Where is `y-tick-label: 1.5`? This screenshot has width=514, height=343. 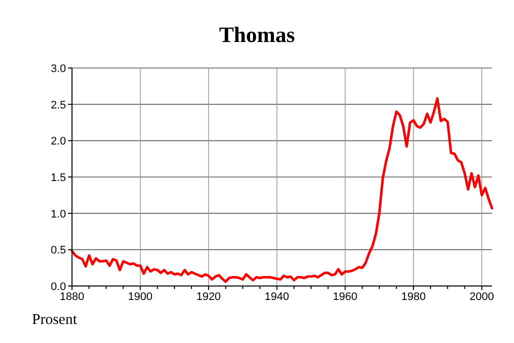
y-tick-label: 1.5 is located at coordinates (58, 178).